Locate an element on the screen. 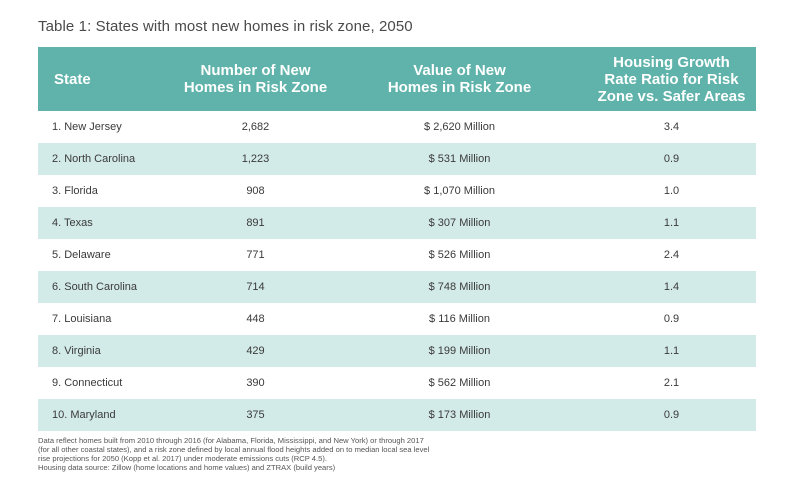 This screenshot has height=483, width=800. cell-value: $ 531 Million is located at coordinates (459, 159).